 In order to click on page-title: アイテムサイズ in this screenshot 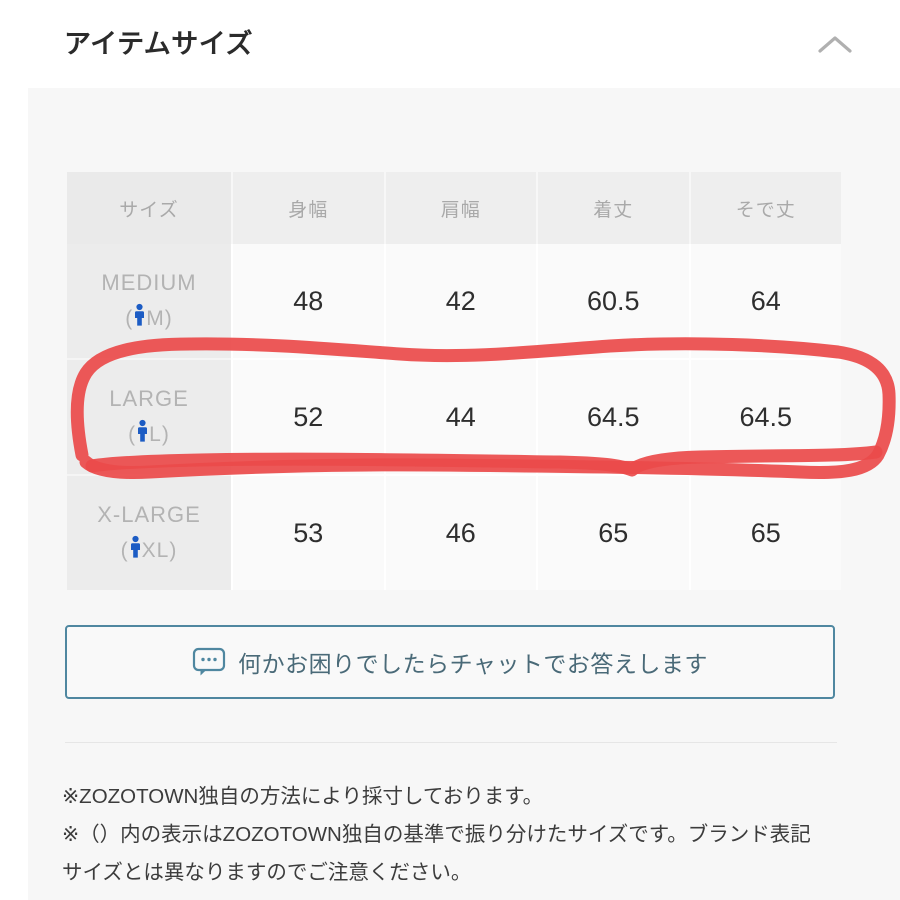, I will do `click(158, 43)`.